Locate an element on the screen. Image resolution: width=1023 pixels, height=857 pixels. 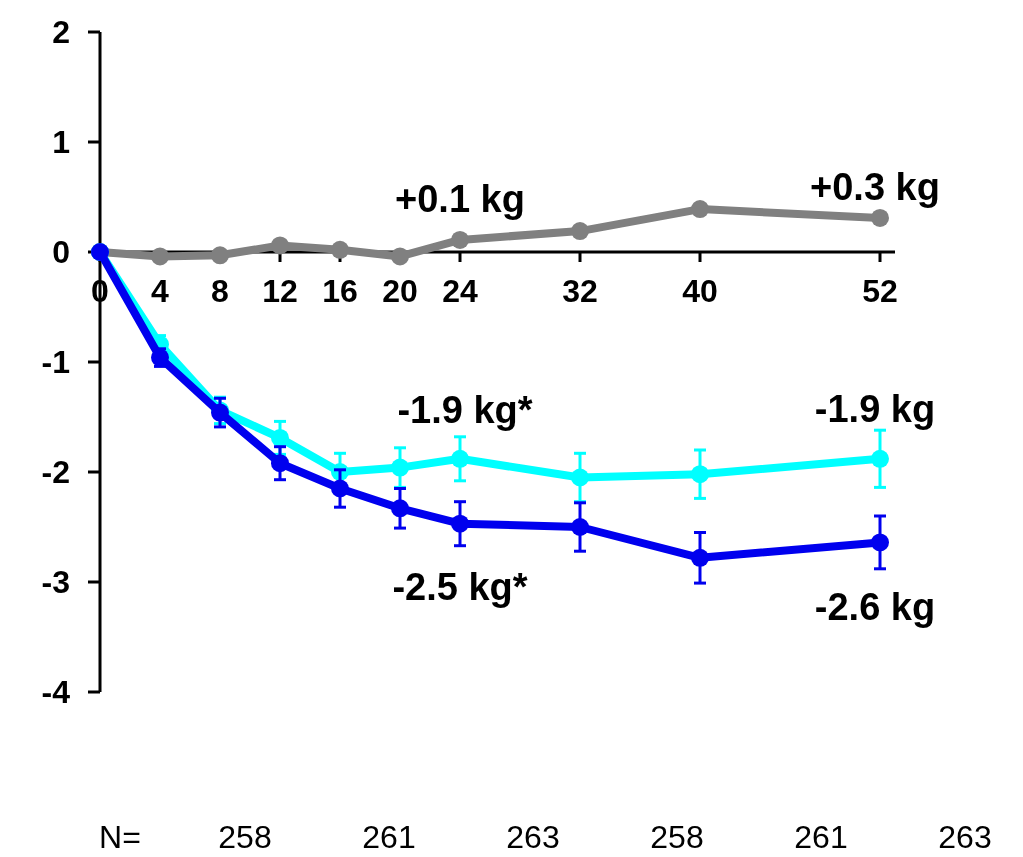
x-tick-label: 16 is located at coordinates (340, 291).